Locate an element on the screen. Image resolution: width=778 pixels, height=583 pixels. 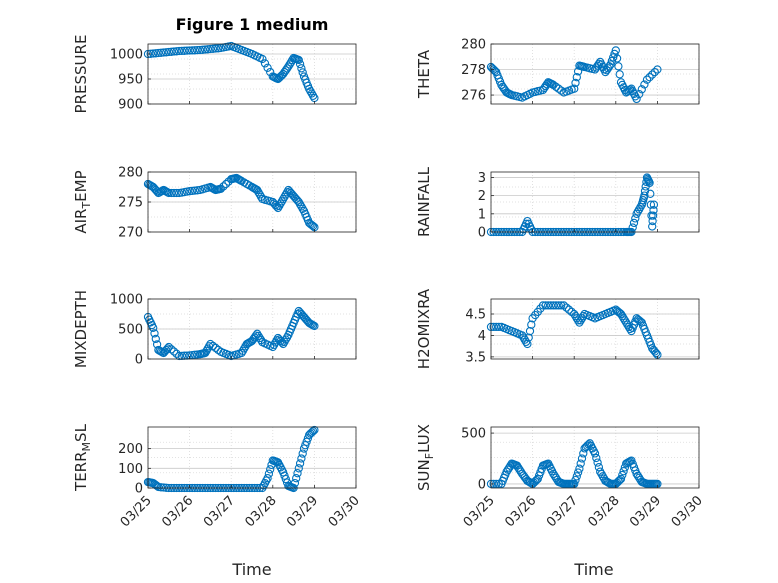
subplot-rainfall: 0 1 2 3 RAINFALL is located at coordinates (557, 203).